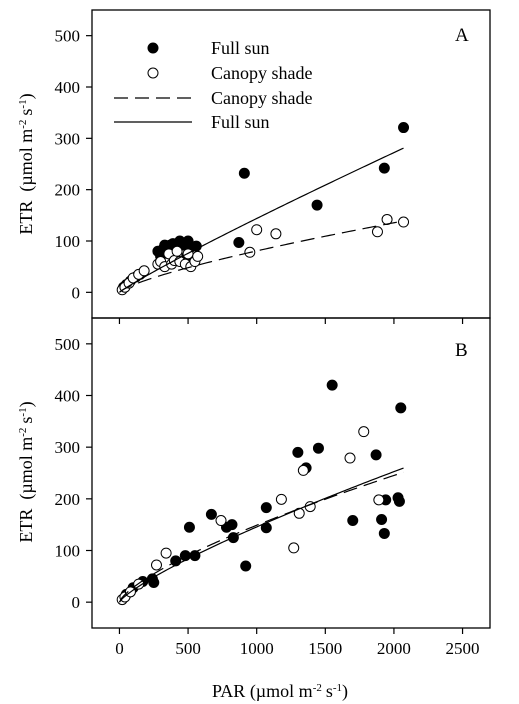 Image resolution: width=519 pixels, height=704 pixels. Describe the element at coordinates (119, 648) in the screenshot. I see `x-tick-label: 0` at that location.